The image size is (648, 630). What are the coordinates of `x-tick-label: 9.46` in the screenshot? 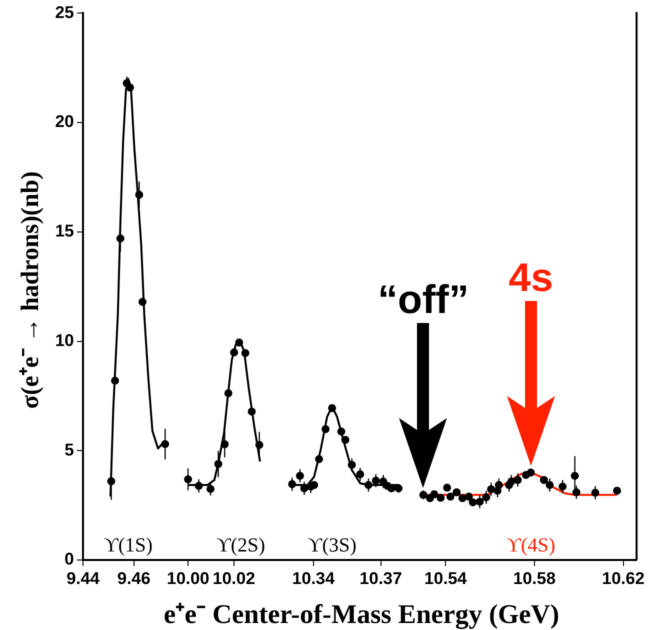 It's located at (133, 578).